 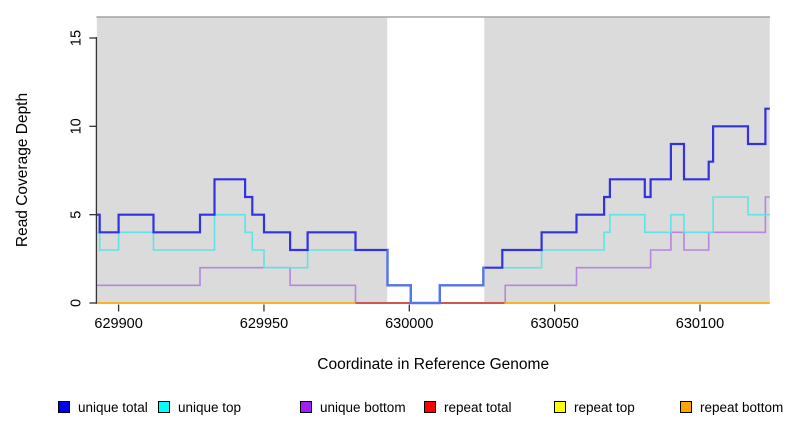 I want to click on y-tick-label: 0, so click(x=76, y=303).